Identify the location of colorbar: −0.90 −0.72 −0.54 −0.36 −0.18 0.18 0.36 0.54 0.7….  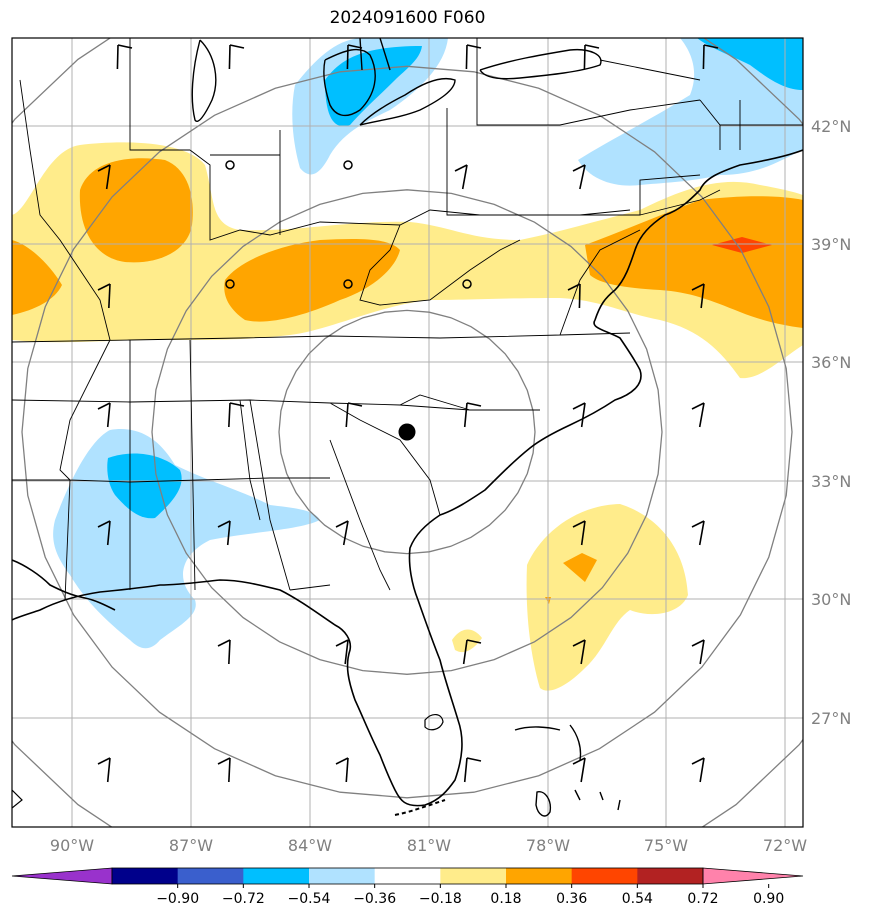
(407, 887).